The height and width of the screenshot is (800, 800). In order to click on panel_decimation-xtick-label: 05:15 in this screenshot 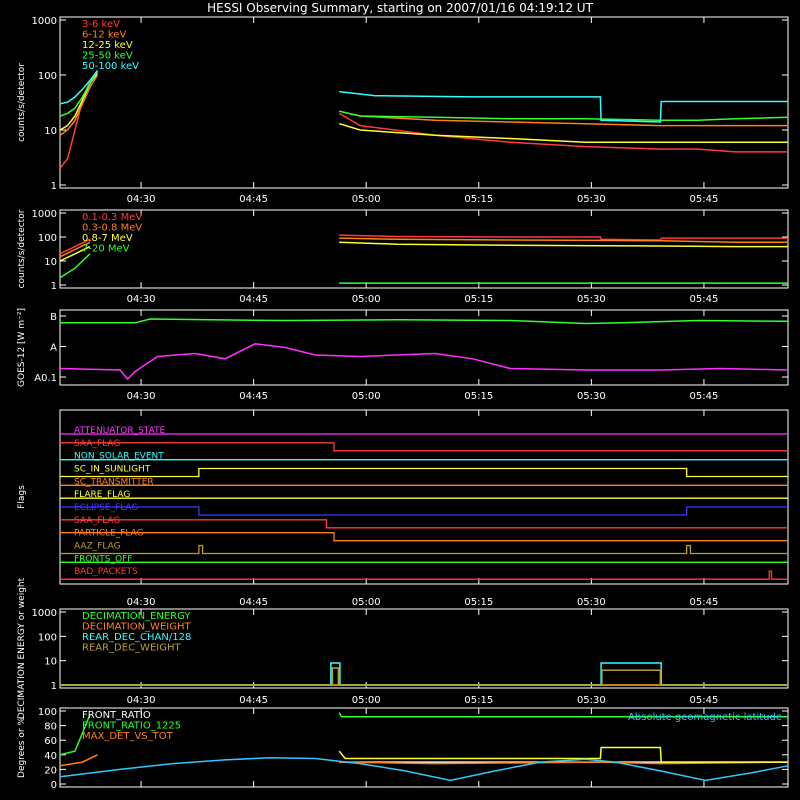, I will do `click(478, 700)`.